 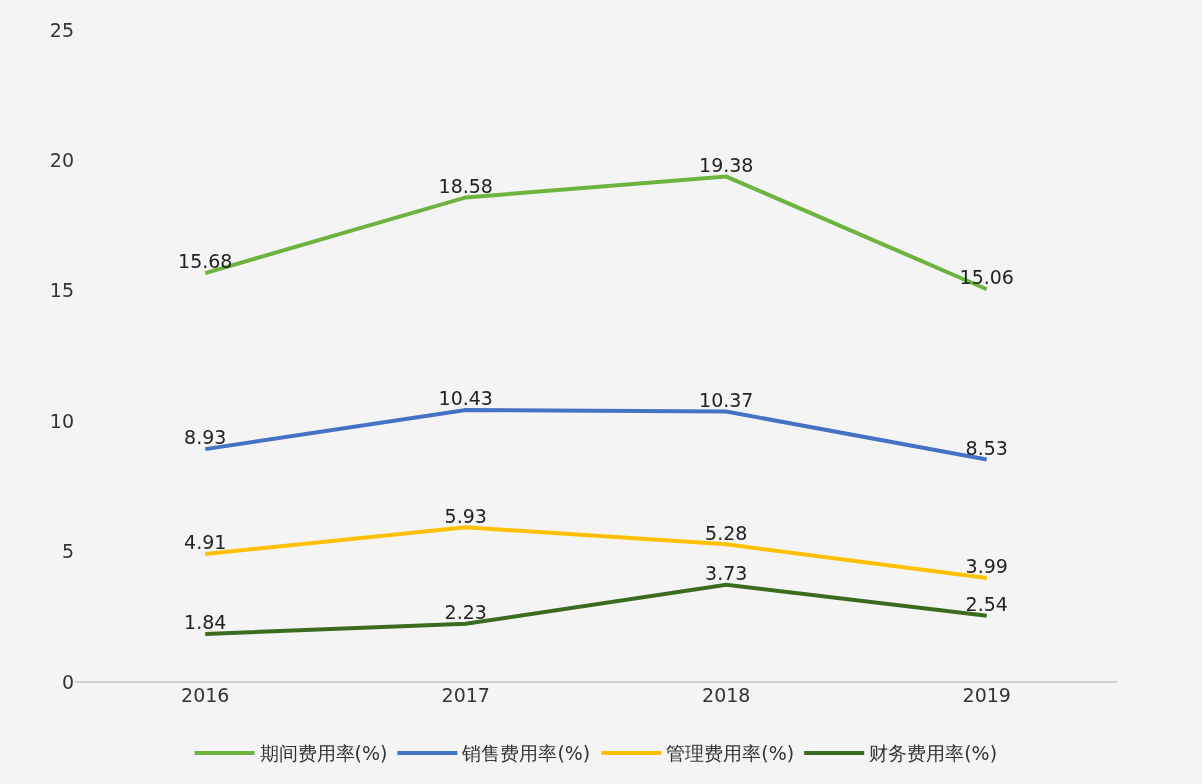 What do you see at coordinates (205, 695) in the screenshot?
I see `x-tick-label: 2016` at bounding box center [205, 695].